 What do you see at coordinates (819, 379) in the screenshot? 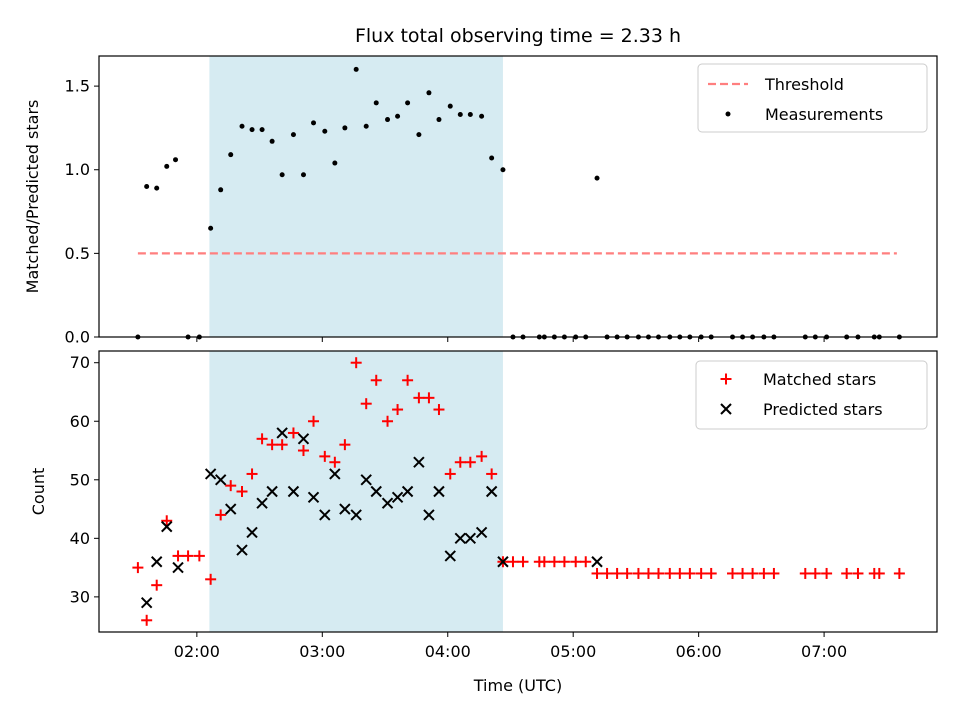
I see `legend-matched-label: Matched stars` at bounding box center [819, 379].